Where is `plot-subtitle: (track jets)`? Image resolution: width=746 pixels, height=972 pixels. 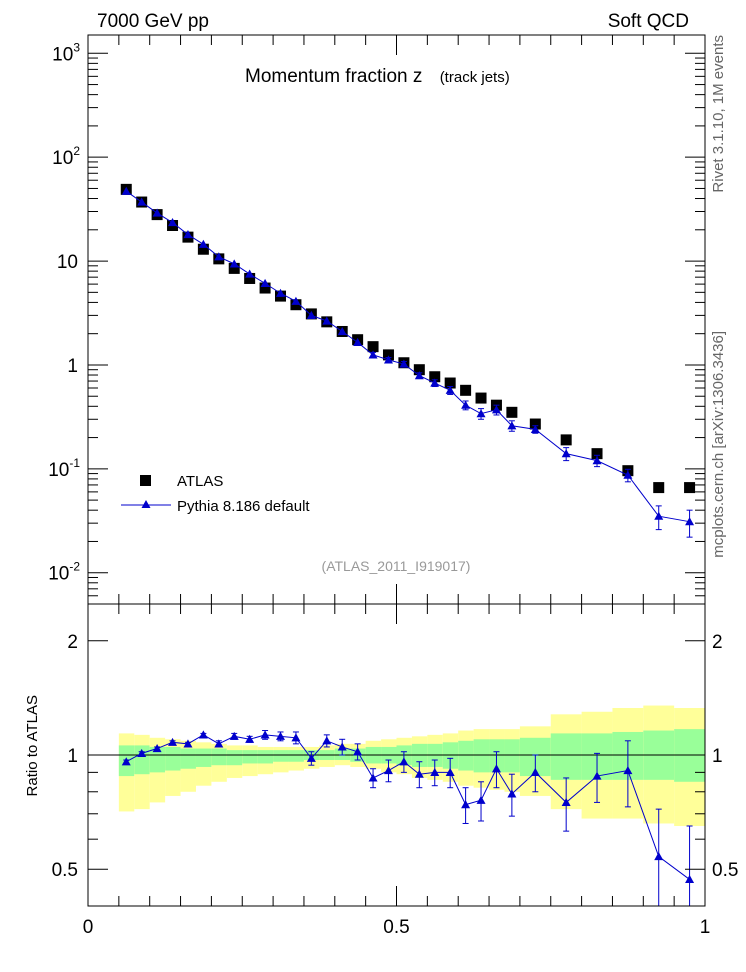 plot-subtitle: (track jets) is located at coordinates (475, 77).